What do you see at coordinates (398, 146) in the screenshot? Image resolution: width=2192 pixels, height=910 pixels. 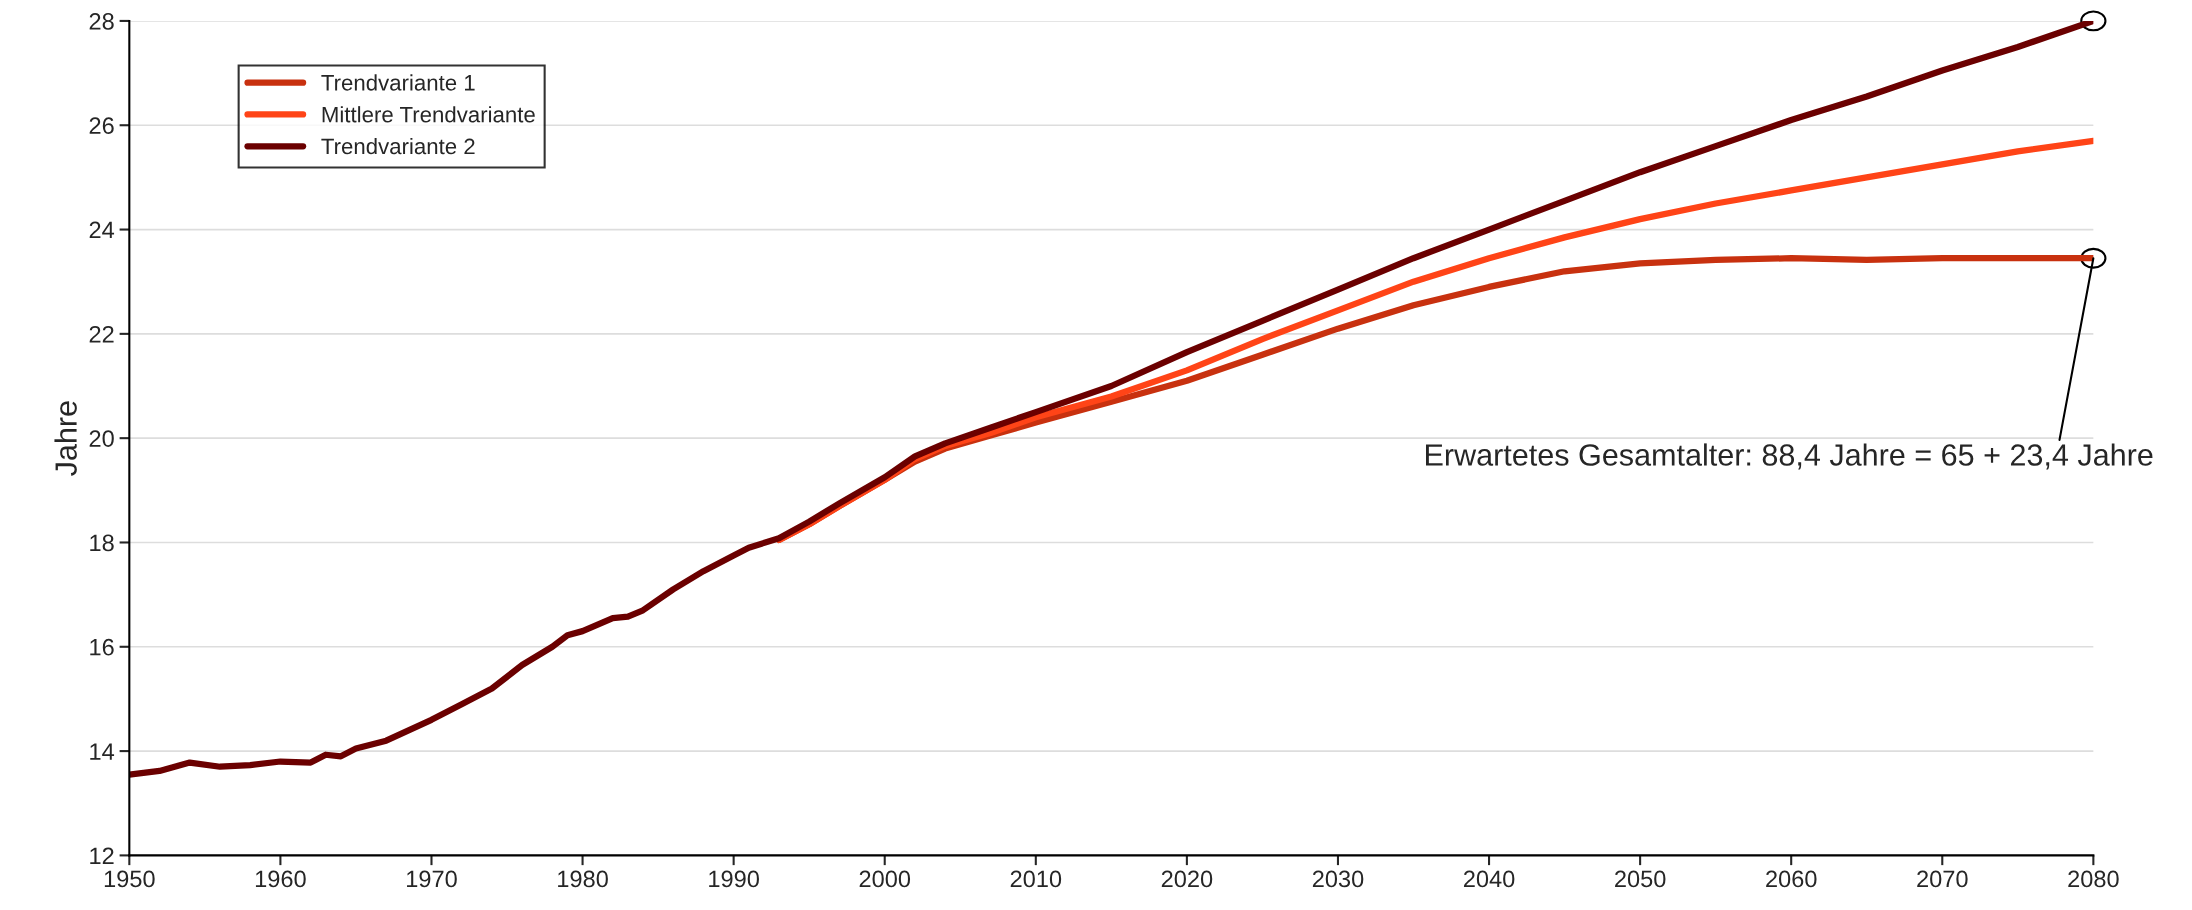 I see `legend-label: Trendvariante 2` at bounding box center [398, 146].